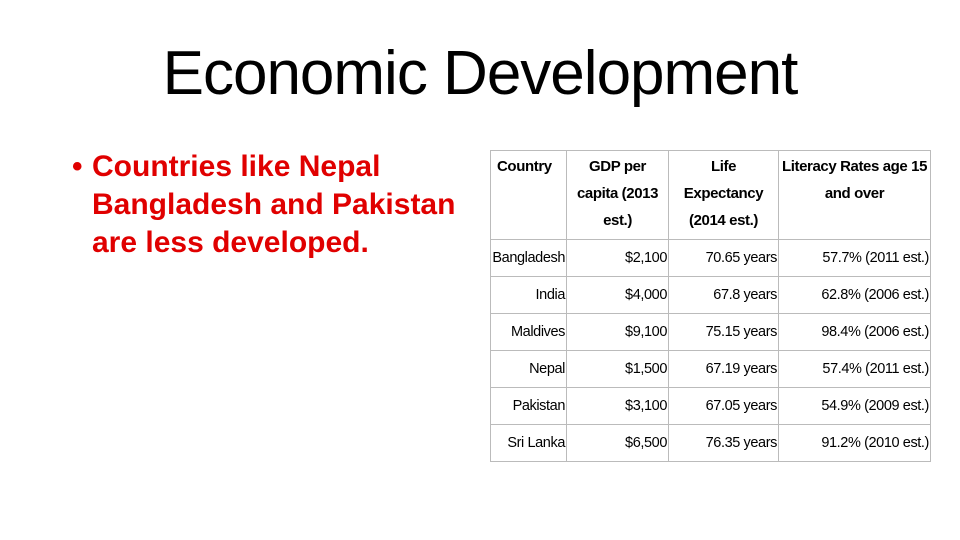 The height and width of the screenshot is (540, 960). What do you see at coordinates (854, 258) in the screenshot?
I see `table-cell: 57.7% (2011 est.)` at bounding box center [854, 258].